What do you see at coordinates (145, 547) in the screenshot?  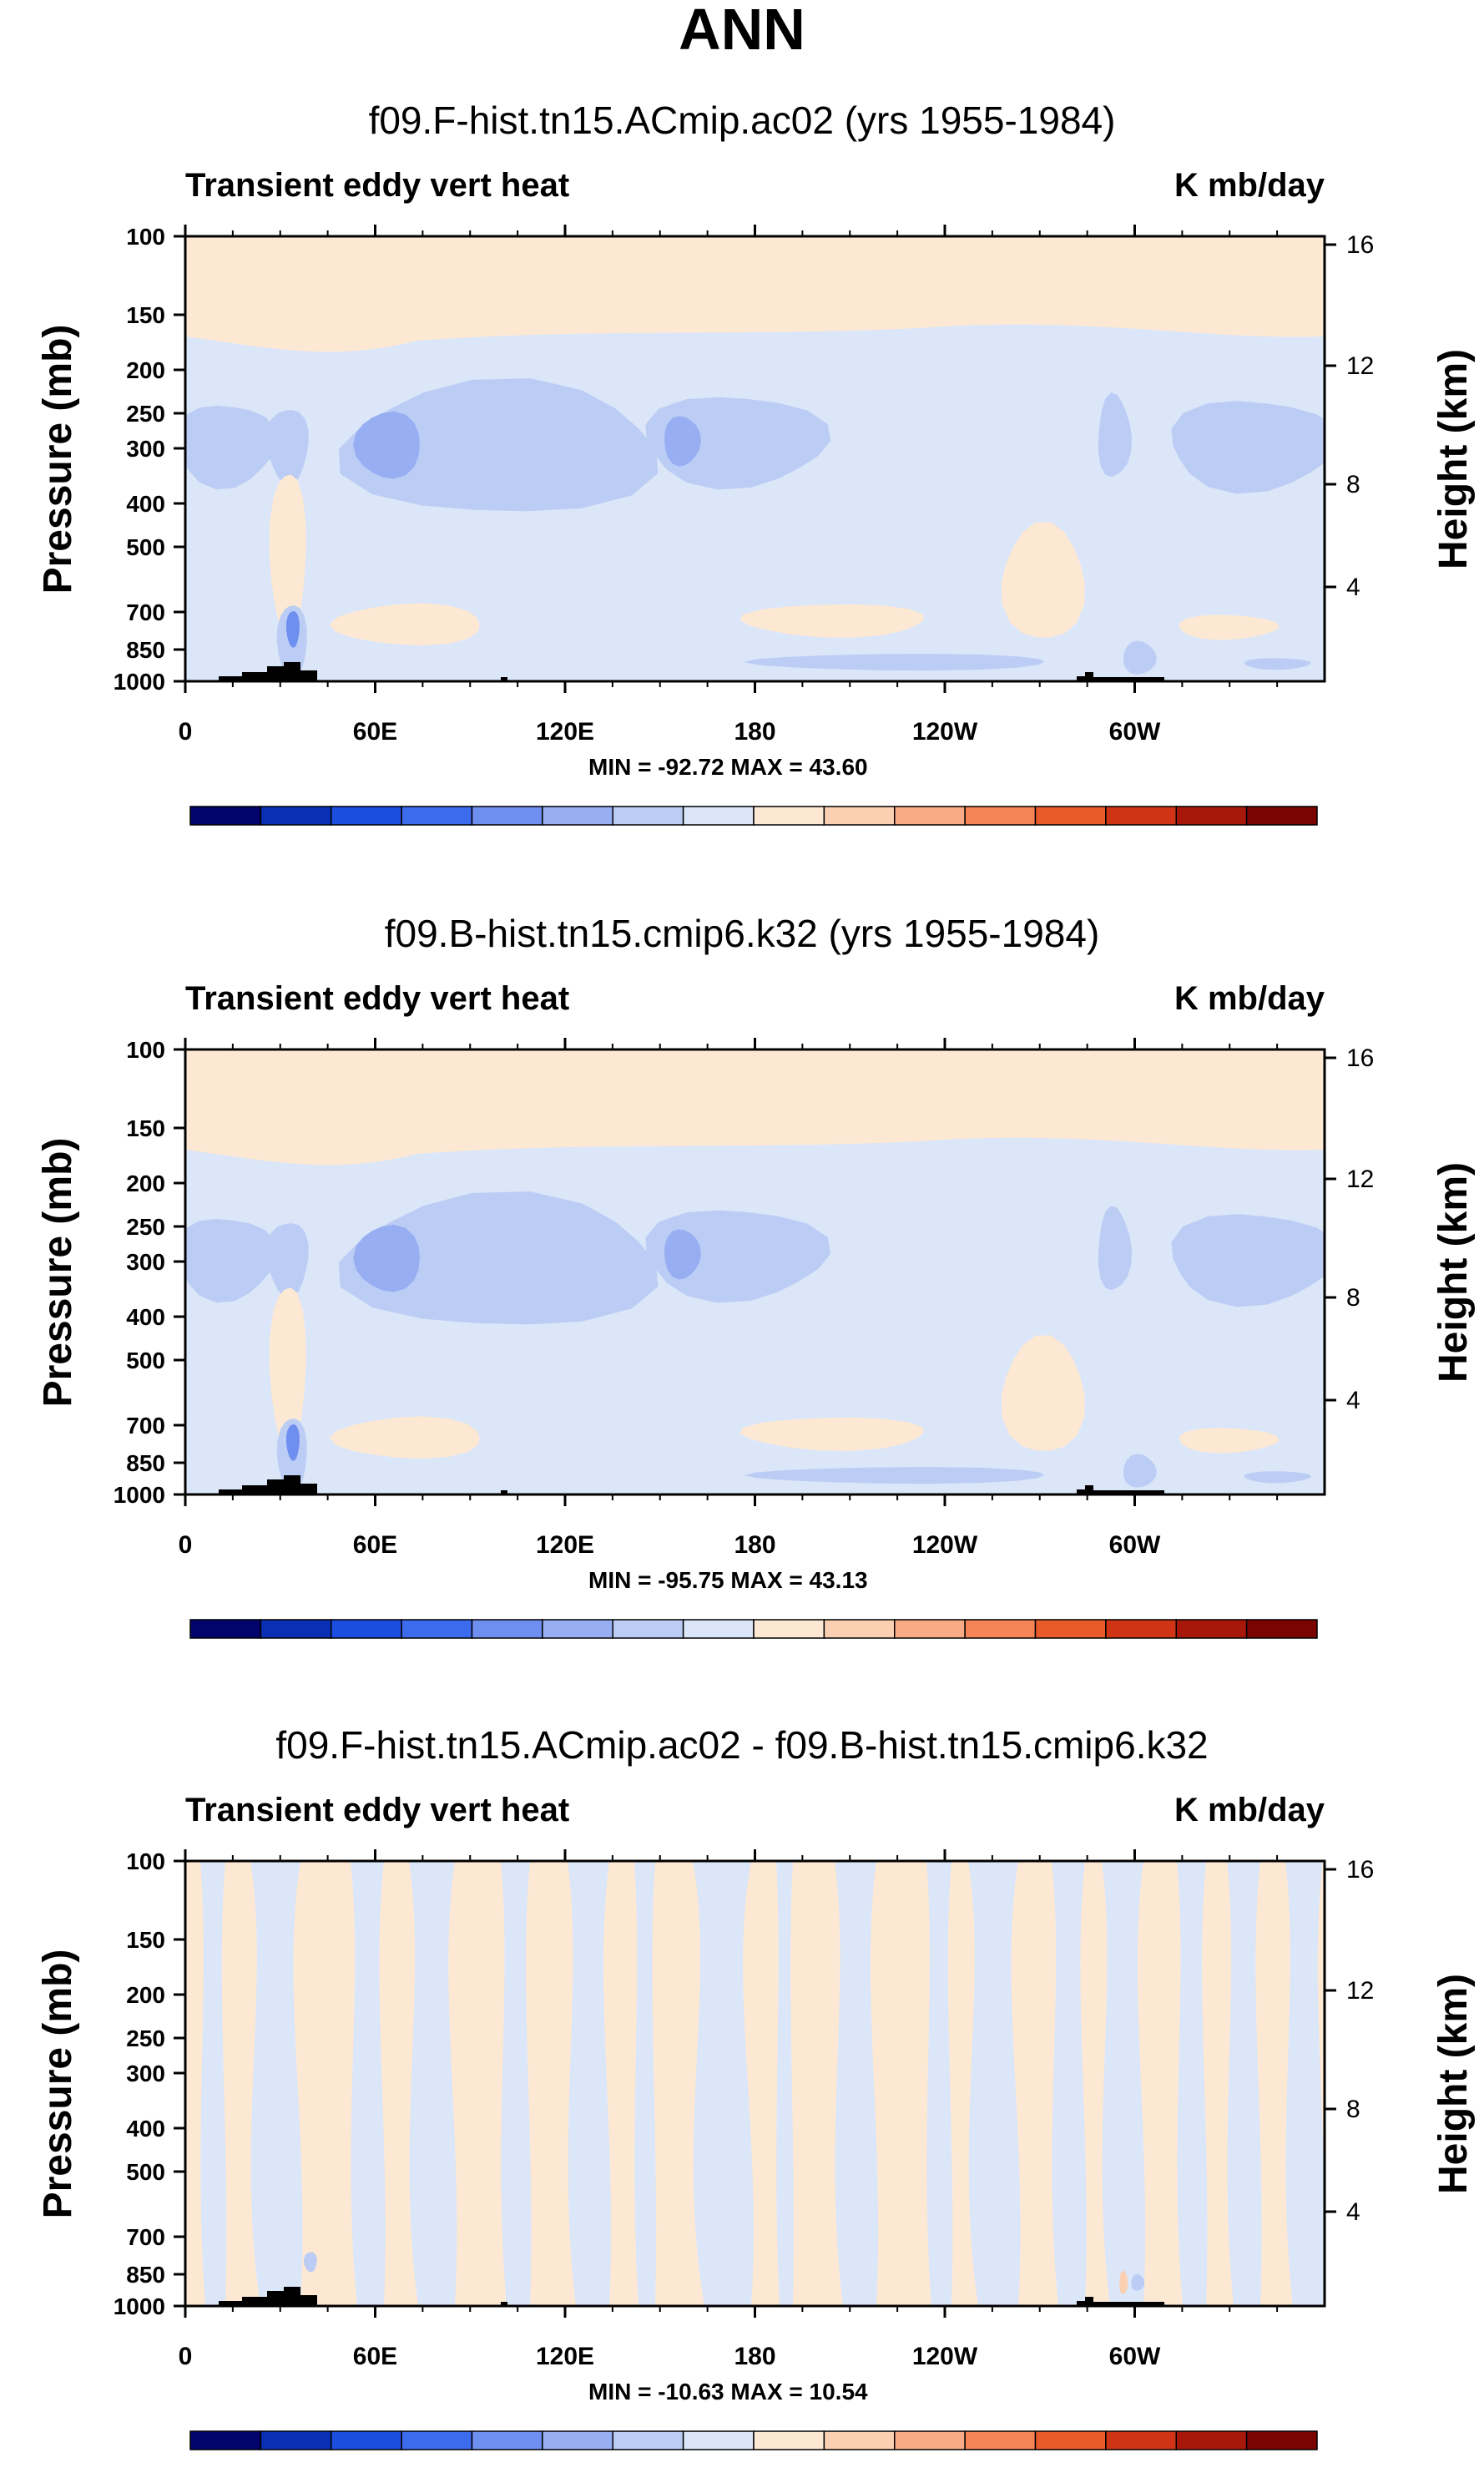 I see `y-tick-label: 500` at bounding box center [145, 547].